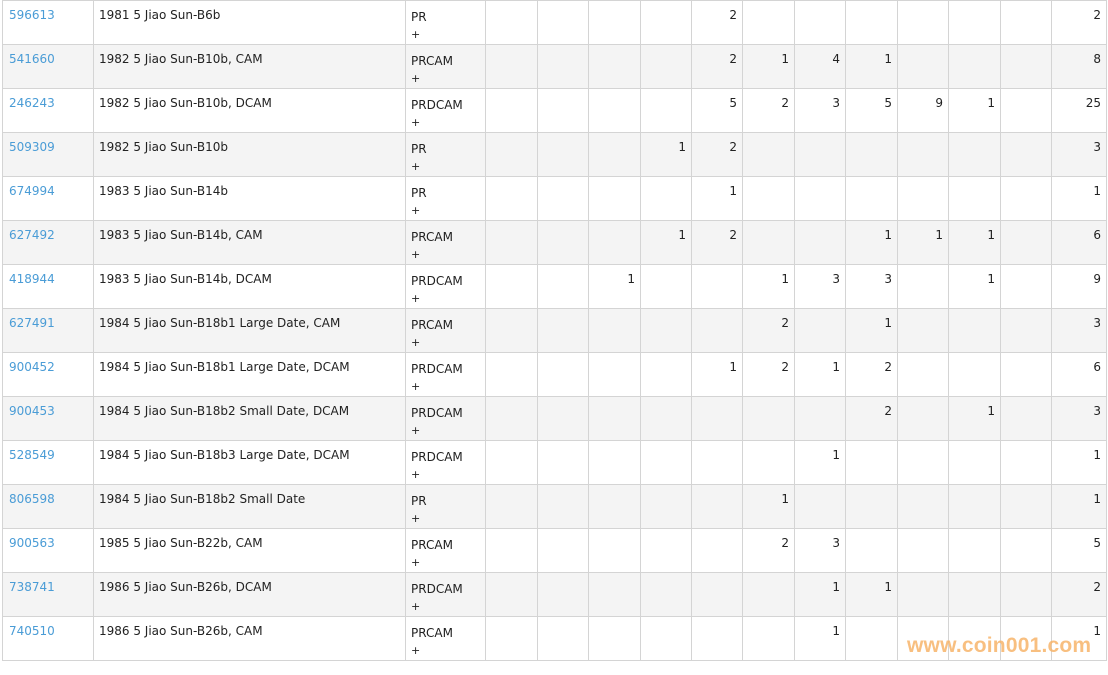 Image resolution: width=1108 pixels, height=675 pixels. Describe the element at coordinates (32, 279) in the screenshot. I see `cert-id-link: 418944` at that location.